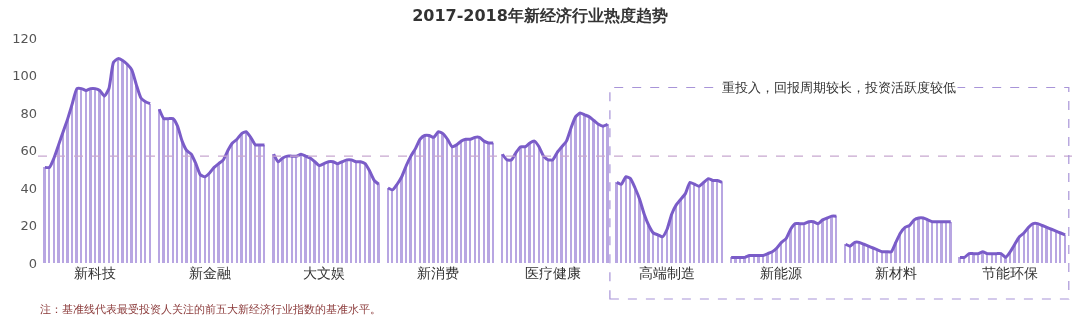 This screenshot has height=335, width=1080. Describe the element at coordinates (209, 273) in the screenshot. I see `x-tick-label: 新金融` at that location.